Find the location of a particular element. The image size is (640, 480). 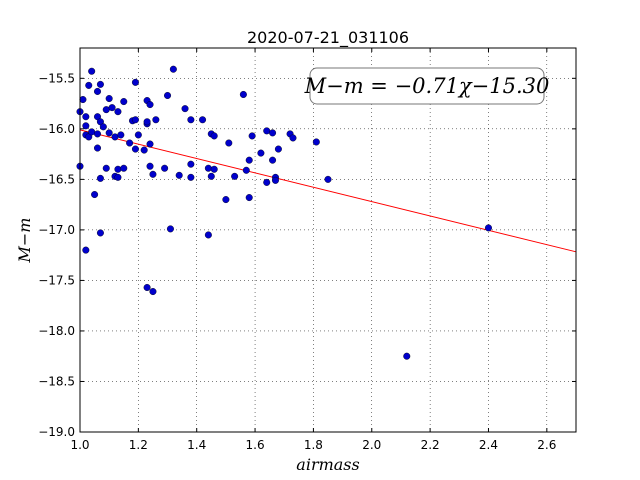

annotation-box is located at coordinates (427, 86).